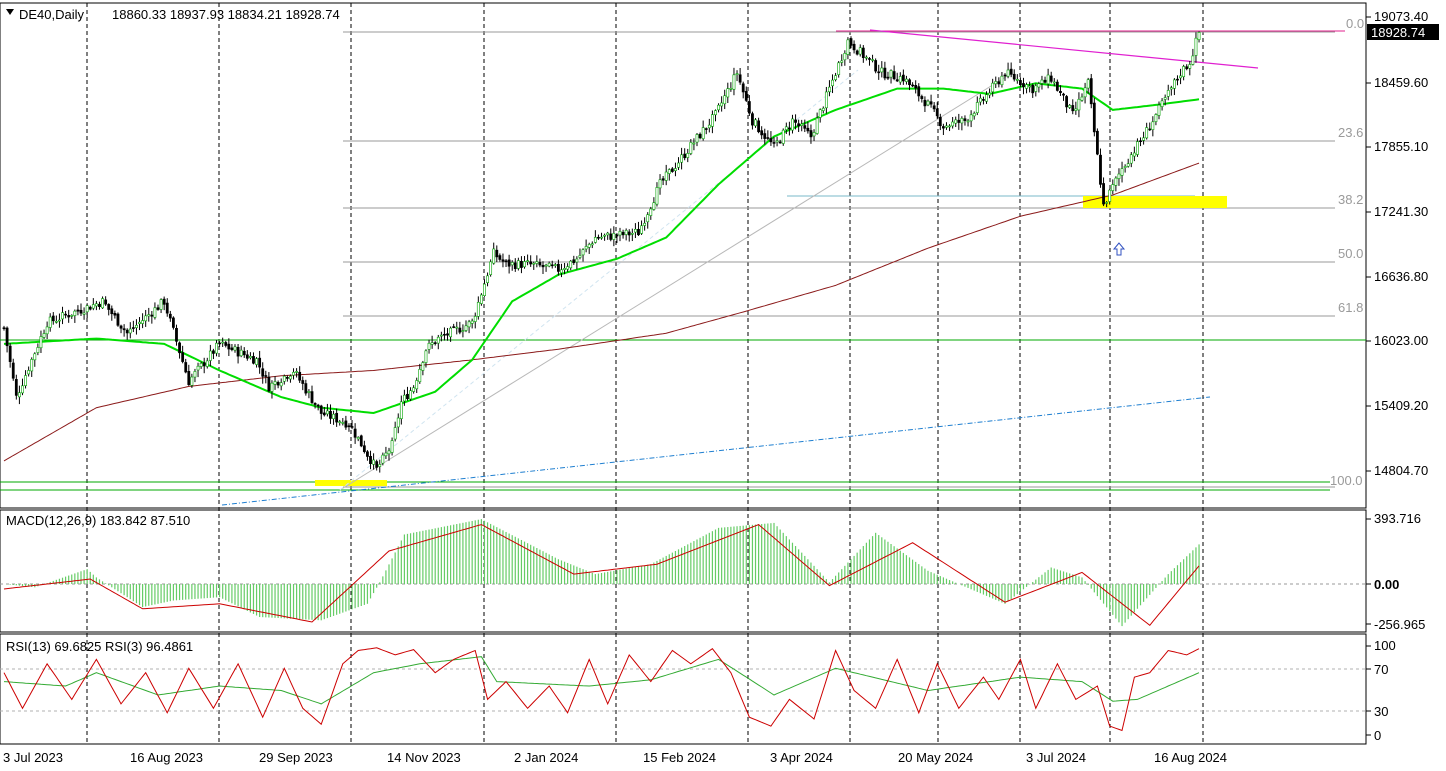 This screenshot has height=771, width=1446. I want to click on rsi-3-line, so click(601, 689).